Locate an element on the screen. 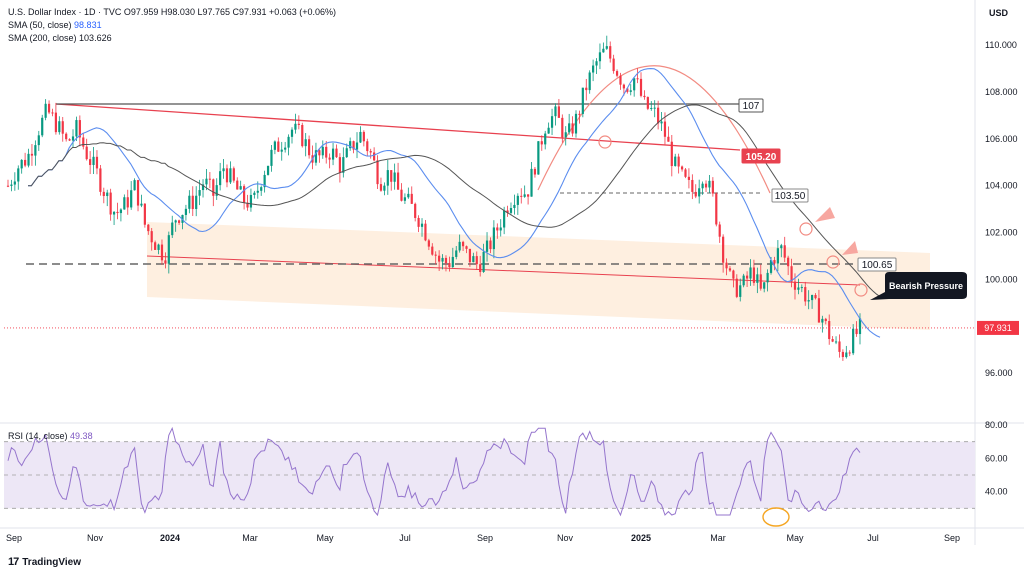  brand: 17 TradingView is located at coordinates (44, 562).